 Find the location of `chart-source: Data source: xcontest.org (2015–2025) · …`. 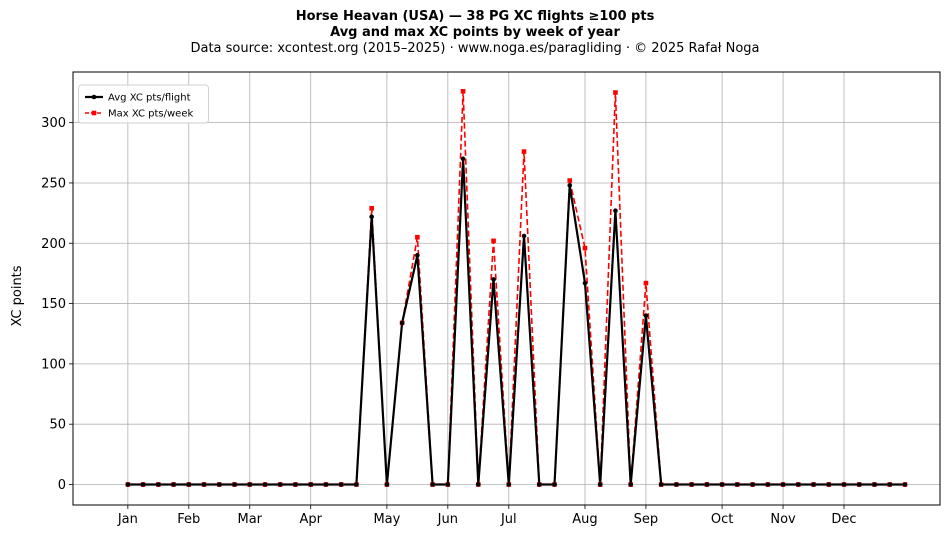

chart-source: Data source: xcontest.org (2015–2025) · … is located at coordinates (475, 48).